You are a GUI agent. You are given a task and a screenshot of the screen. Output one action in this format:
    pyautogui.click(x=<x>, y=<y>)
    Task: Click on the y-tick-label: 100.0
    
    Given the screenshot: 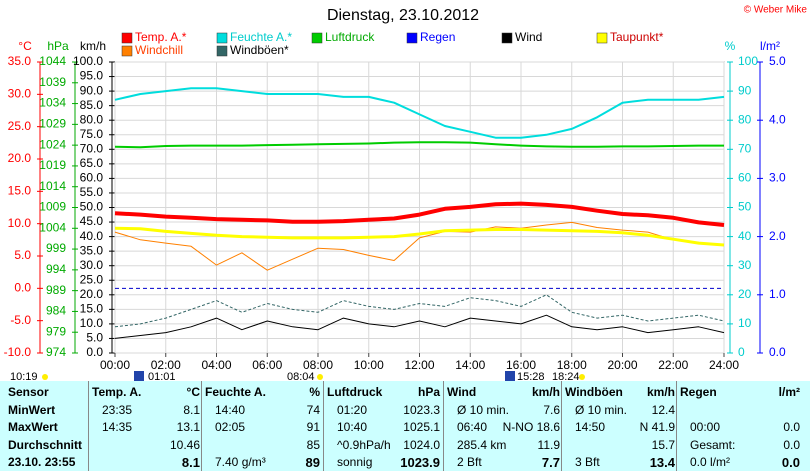 What is the action you would take?
    pyautogui.click(x=88, y=61)
    